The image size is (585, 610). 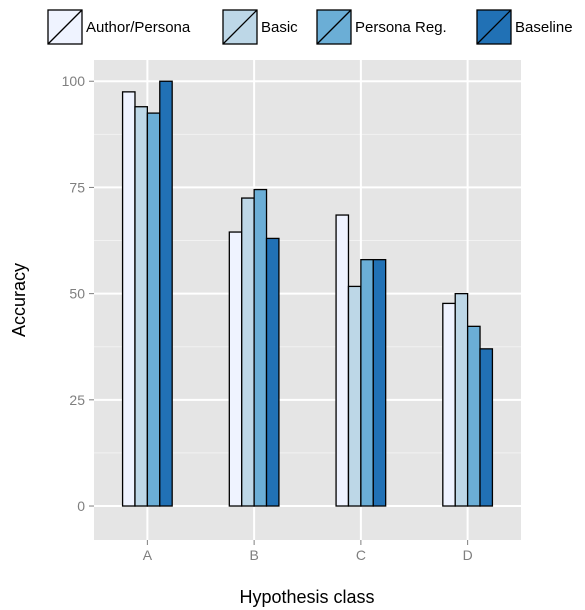 I want to click on x-tick-label: A, so click(x=148, y=555).